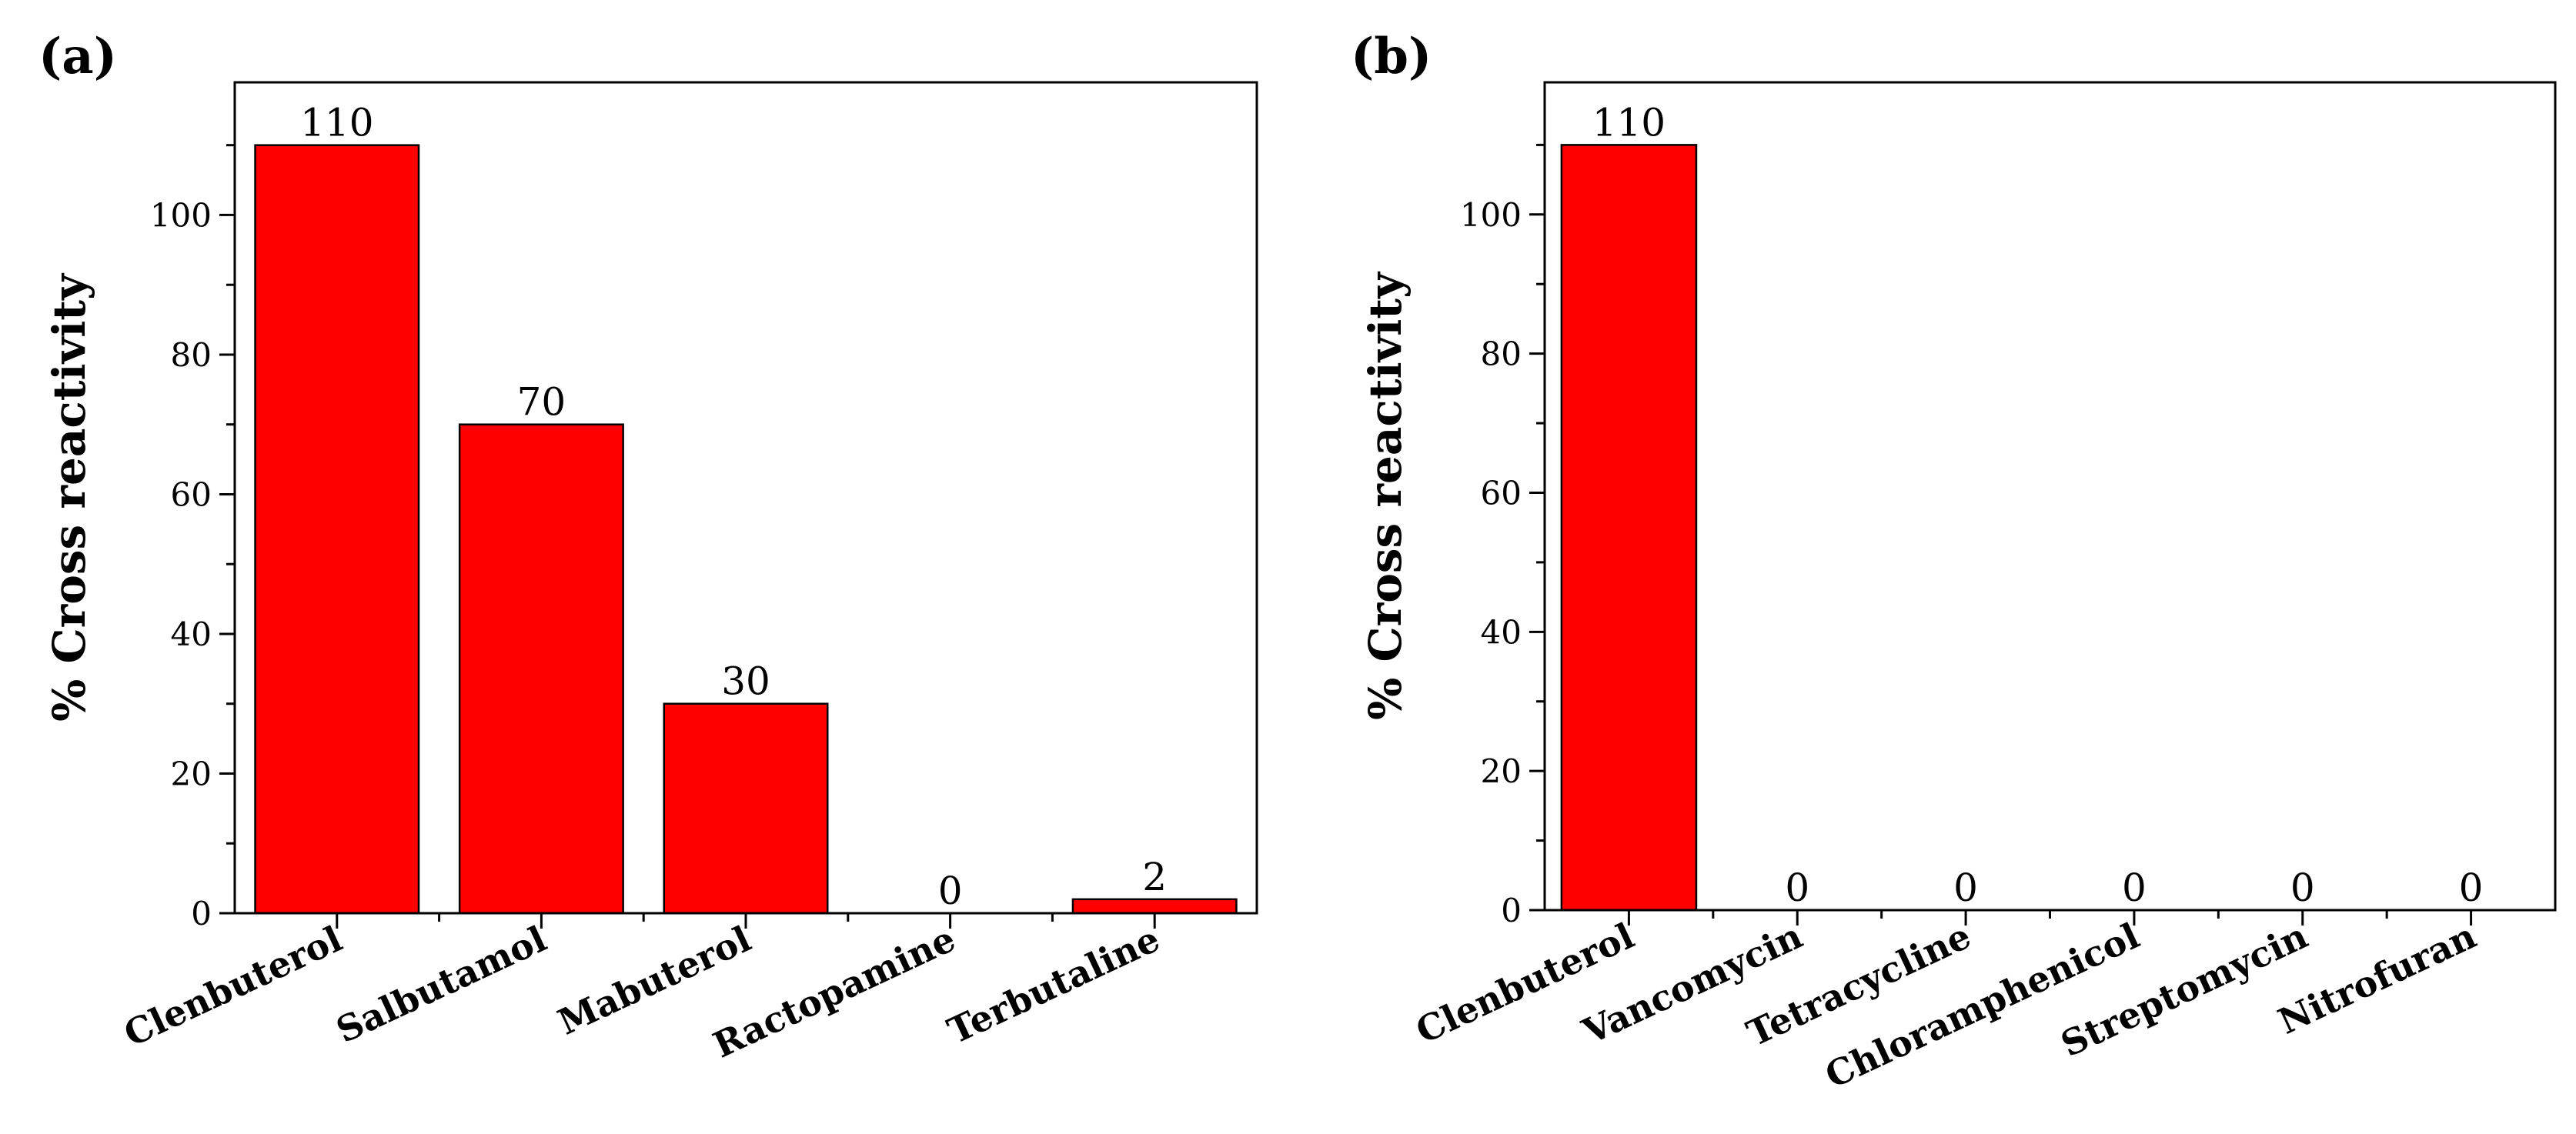 The image size is (2576, 1134). What do you see at coordinates (77, 57) in the screenshot?
I see `panel-label: (a)` at bounding box center [77, 57].